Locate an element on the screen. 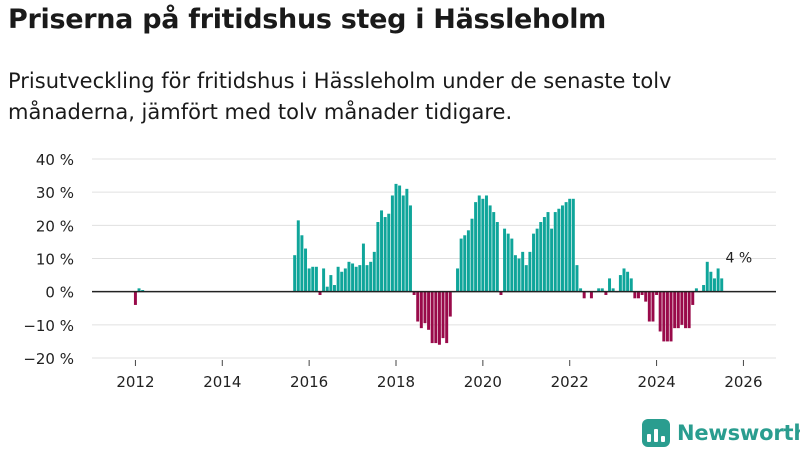  x-tick-label: 2026 is located at coordinates (743, 382).